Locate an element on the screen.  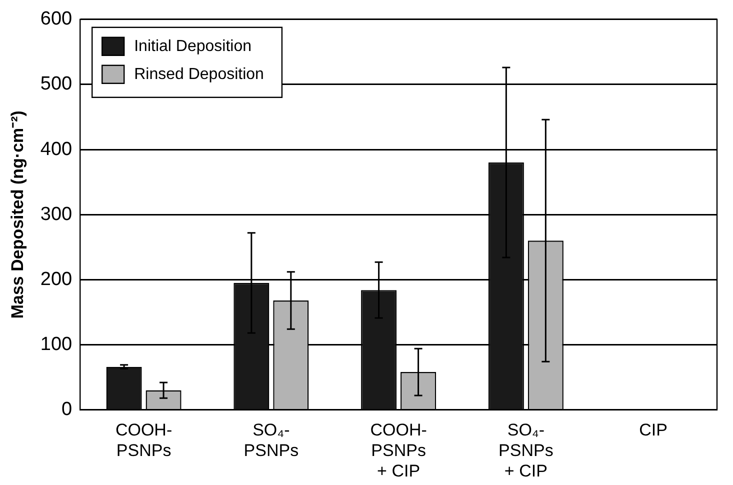
y-axis-title: Mass Deposited (ng·cm⁻²) is located at coordinates (17, 214).